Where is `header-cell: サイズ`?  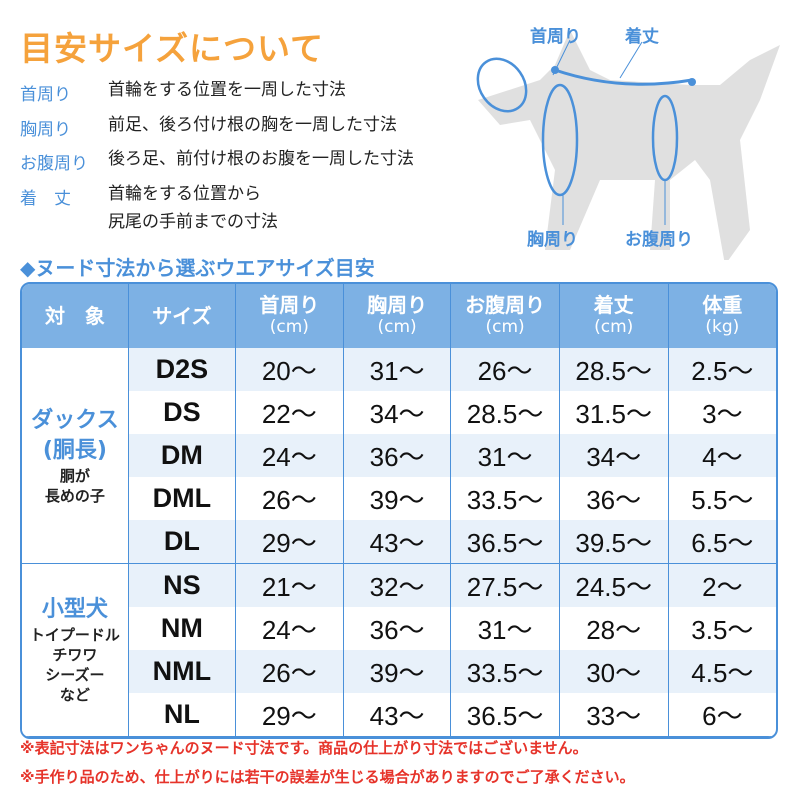 header-cell: サイズ is located at coordinates (182, 316).